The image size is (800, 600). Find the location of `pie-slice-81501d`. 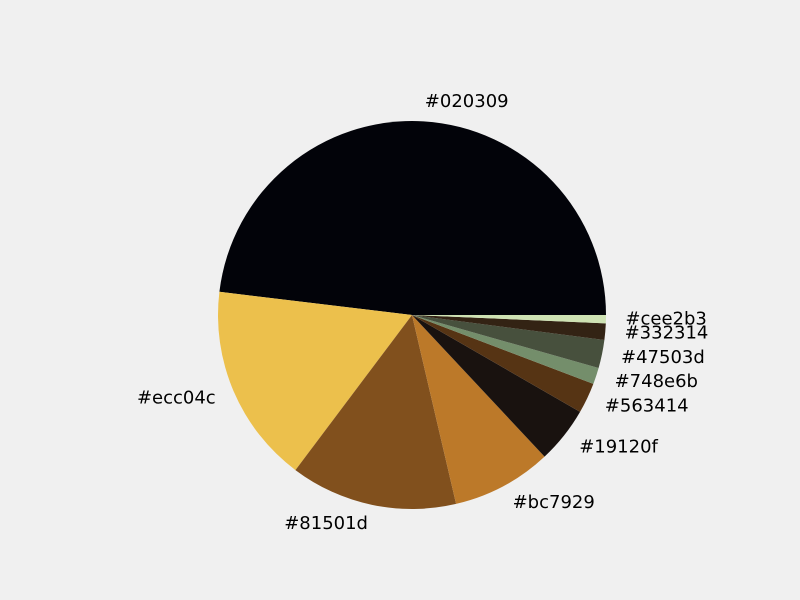

pie-slice-81501d is located at coordinates (376, 412).